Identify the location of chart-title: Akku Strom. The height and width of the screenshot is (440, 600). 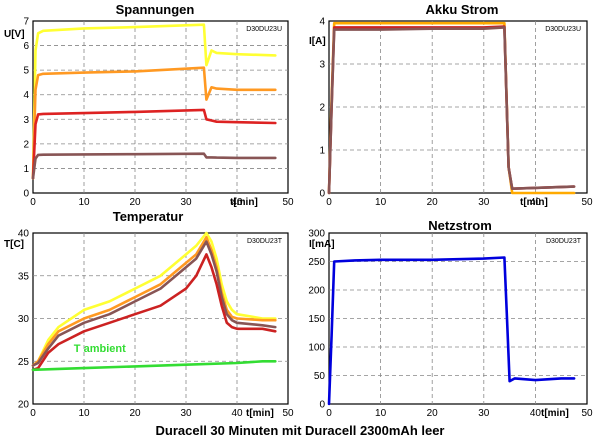
(462, 9).